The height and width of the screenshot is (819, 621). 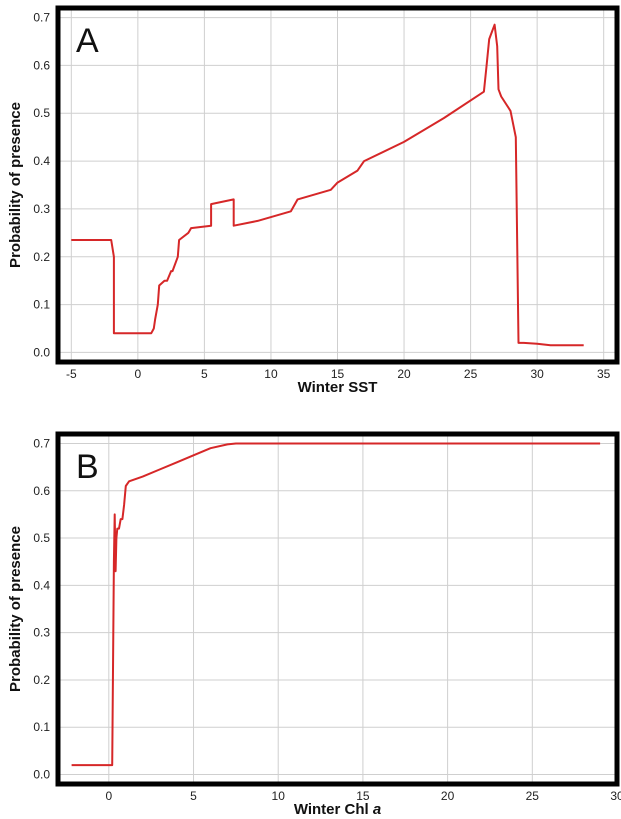 I want to click on x-tick-label: -5, so click(x=71, y=374).